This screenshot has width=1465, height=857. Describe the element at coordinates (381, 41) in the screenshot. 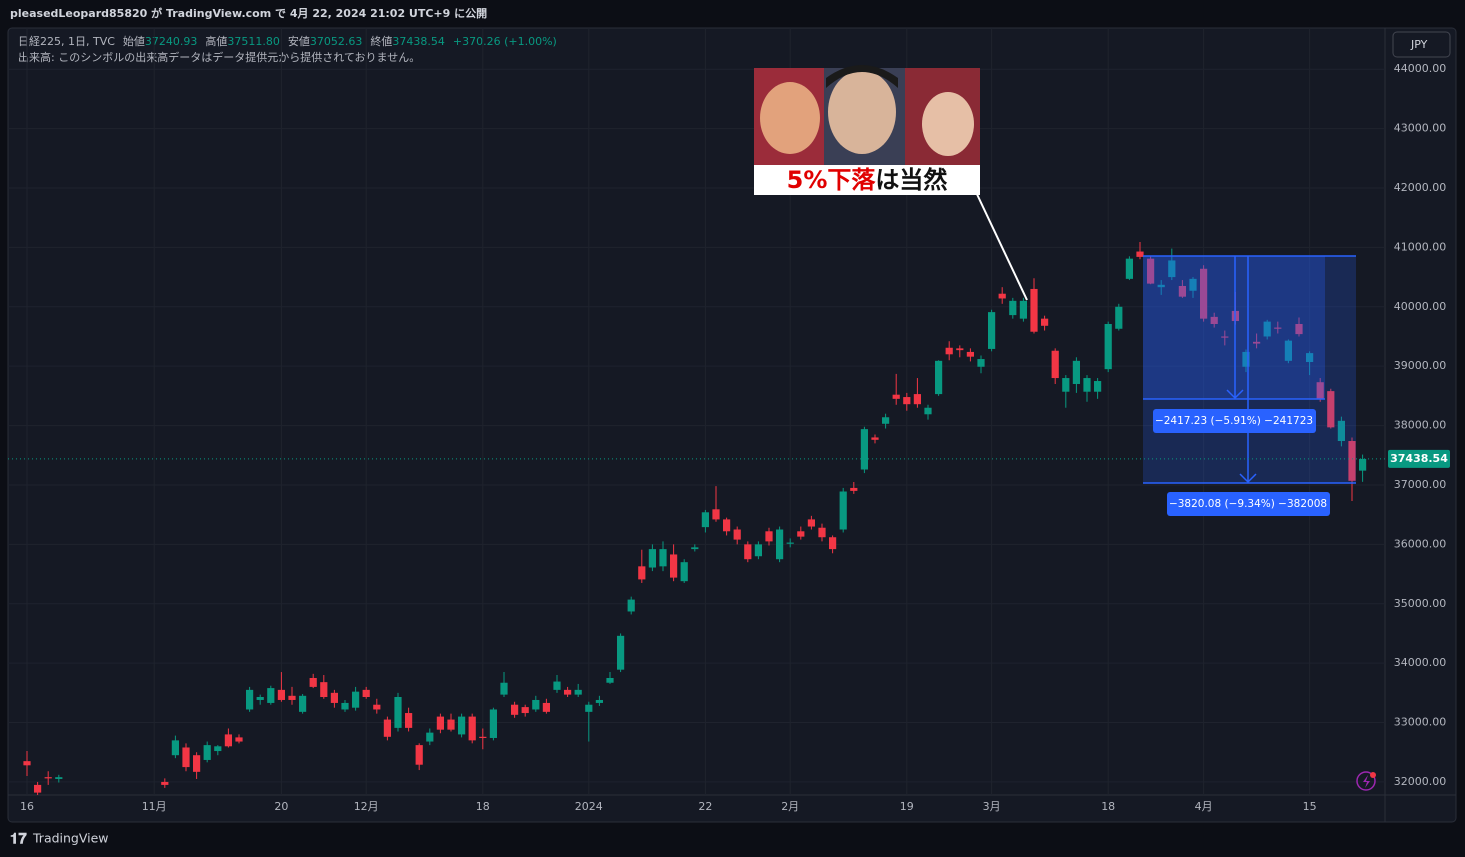

I see `close-label: 終値` at that location.